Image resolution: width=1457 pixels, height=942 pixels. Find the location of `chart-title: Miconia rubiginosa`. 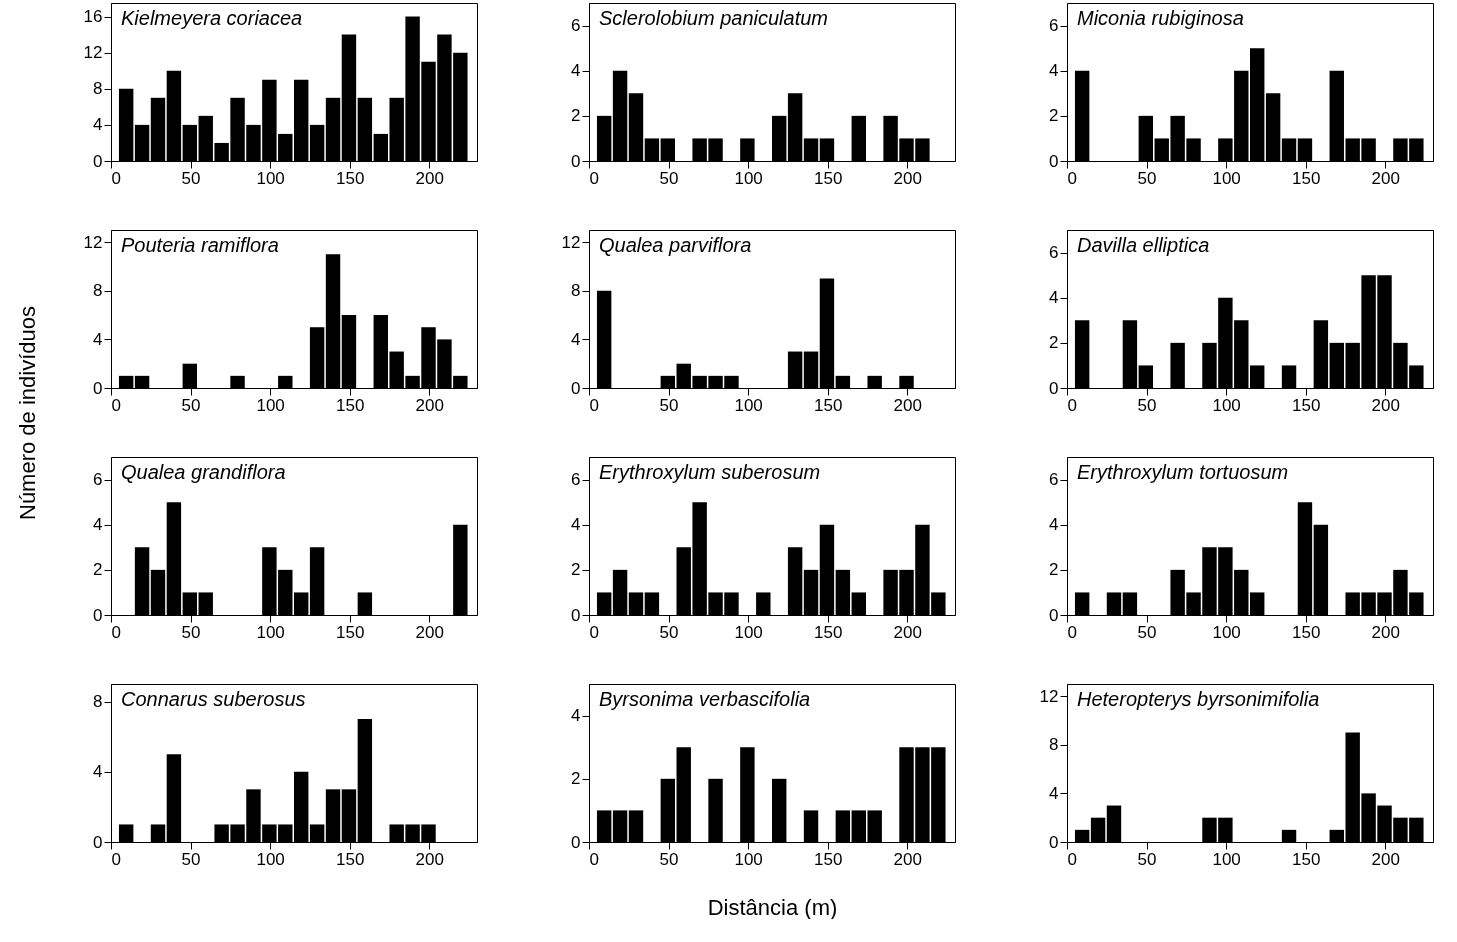

chart-title: Miconia rubiginosa is located at coordinates (1160, 18).